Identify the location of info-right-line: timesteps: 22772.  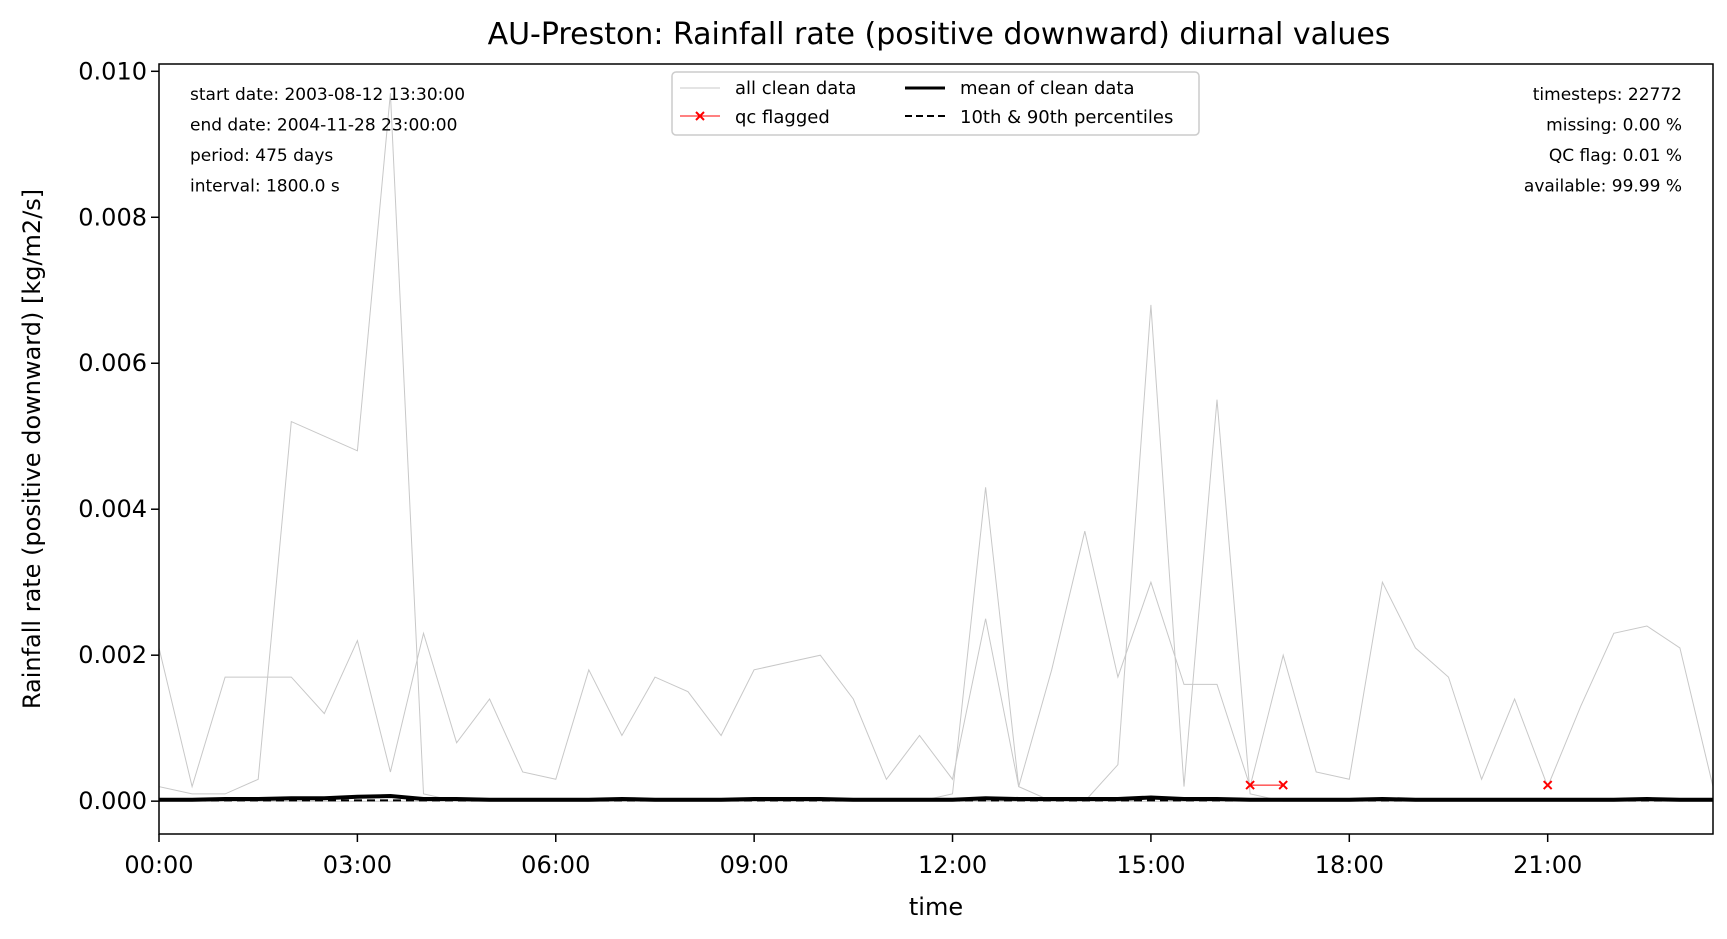
(1607, 95).